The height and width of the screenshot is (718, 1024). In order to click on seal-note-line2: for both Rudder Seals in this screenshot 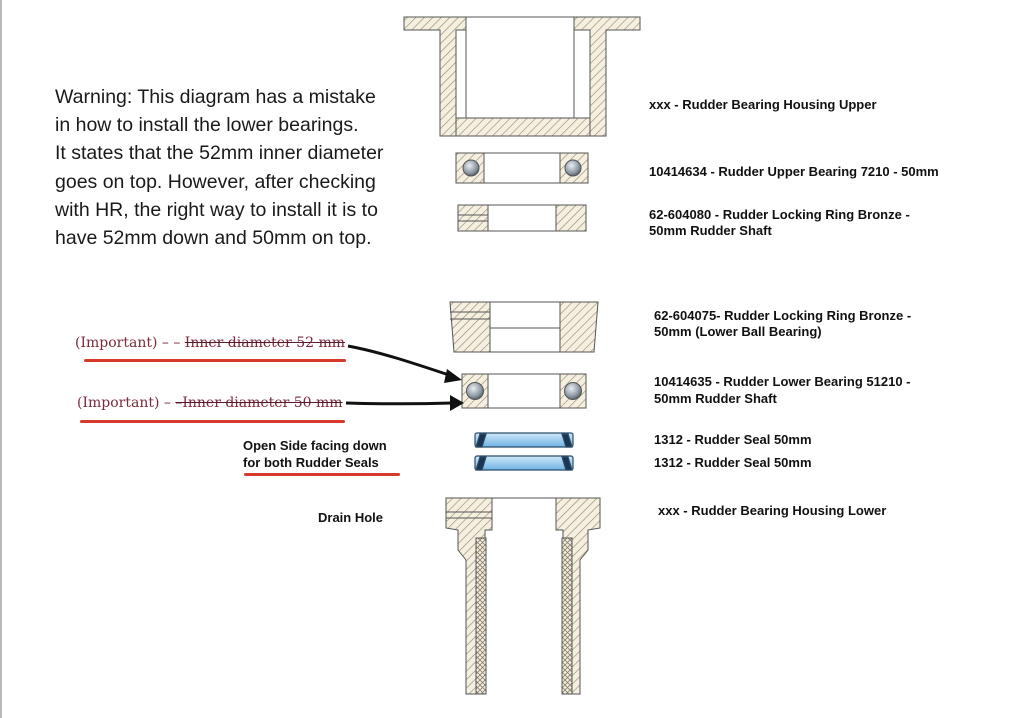, I will do `click(311, 462)`.